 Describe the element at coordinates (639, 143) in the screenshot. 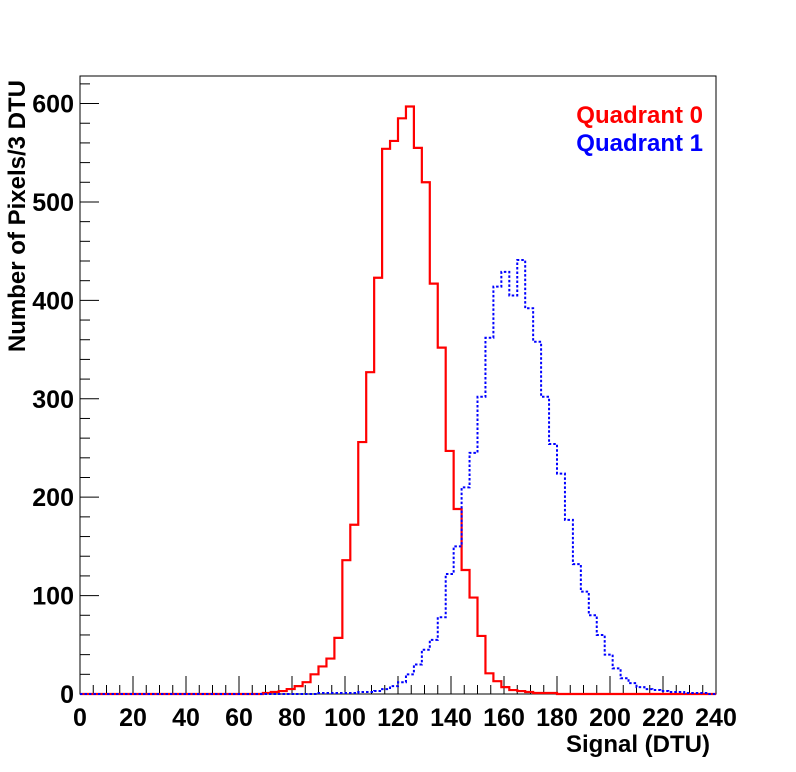

I see `legend-entry-quadrant-1: Quadrant 1` at that location.